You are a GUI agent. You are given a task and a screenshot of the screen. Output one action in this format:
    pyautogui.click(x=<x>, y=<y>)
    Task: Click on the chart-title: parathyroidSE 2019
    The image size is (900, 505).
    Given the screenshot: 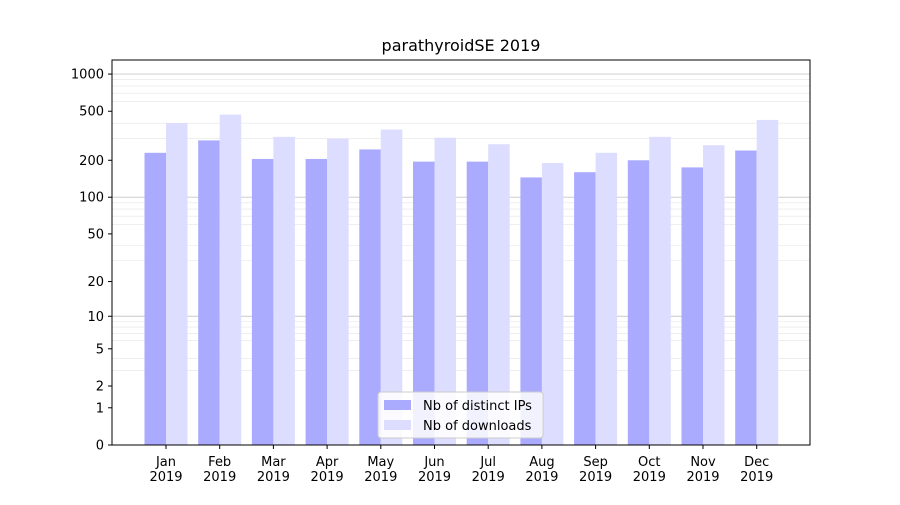 What is the action you would take?
    pyautogui.click(x=461, y=45)
    